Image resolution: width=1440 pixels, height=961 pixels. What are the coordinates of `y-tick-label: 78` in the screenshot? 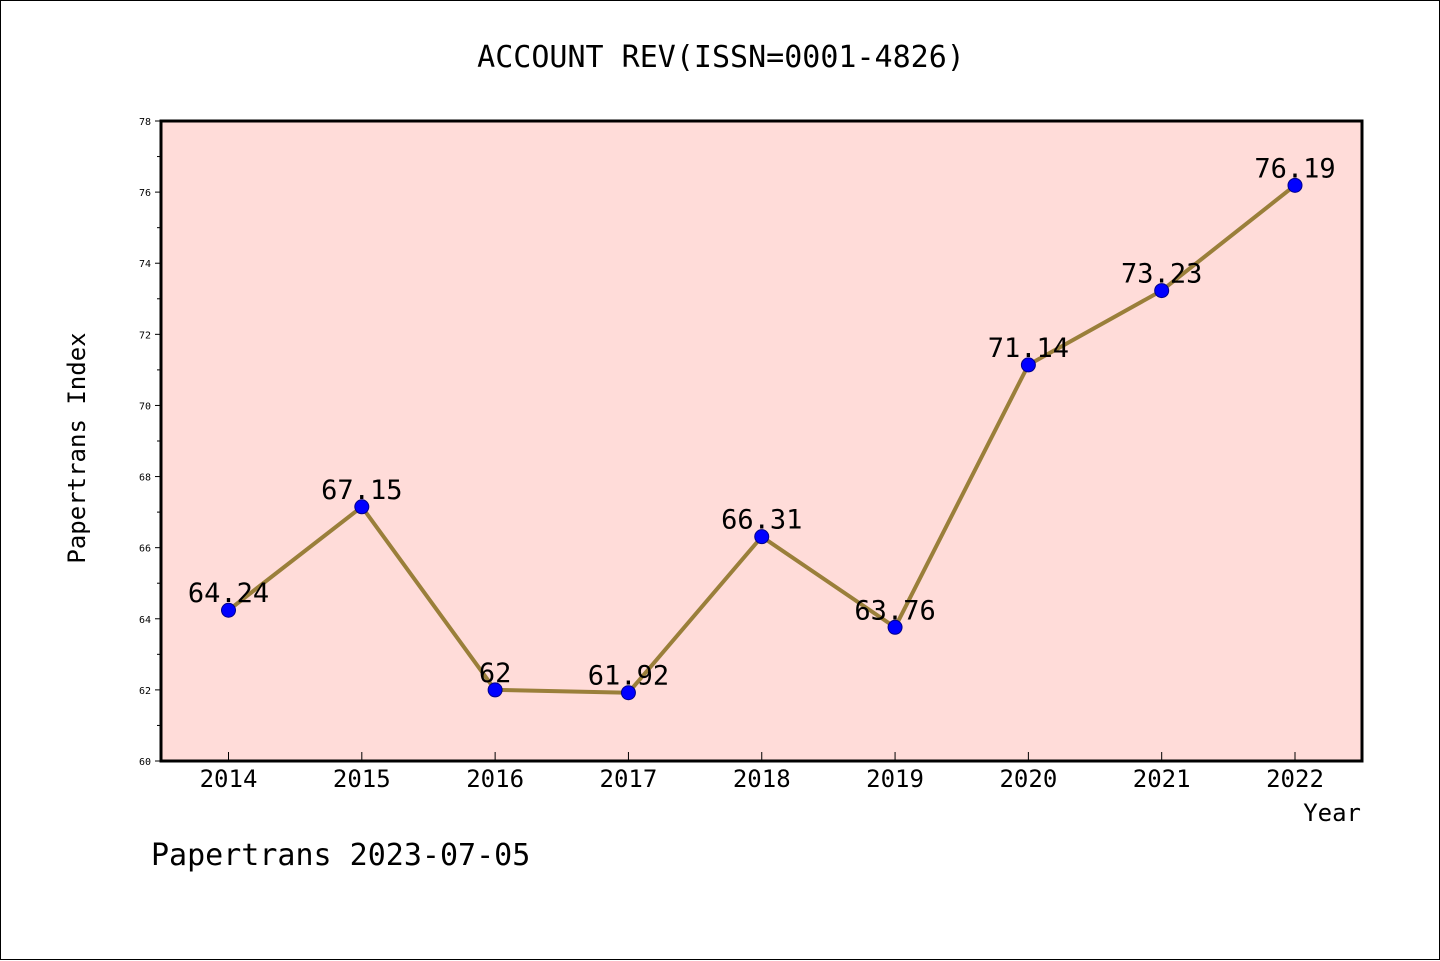 It's located at (145, 122).